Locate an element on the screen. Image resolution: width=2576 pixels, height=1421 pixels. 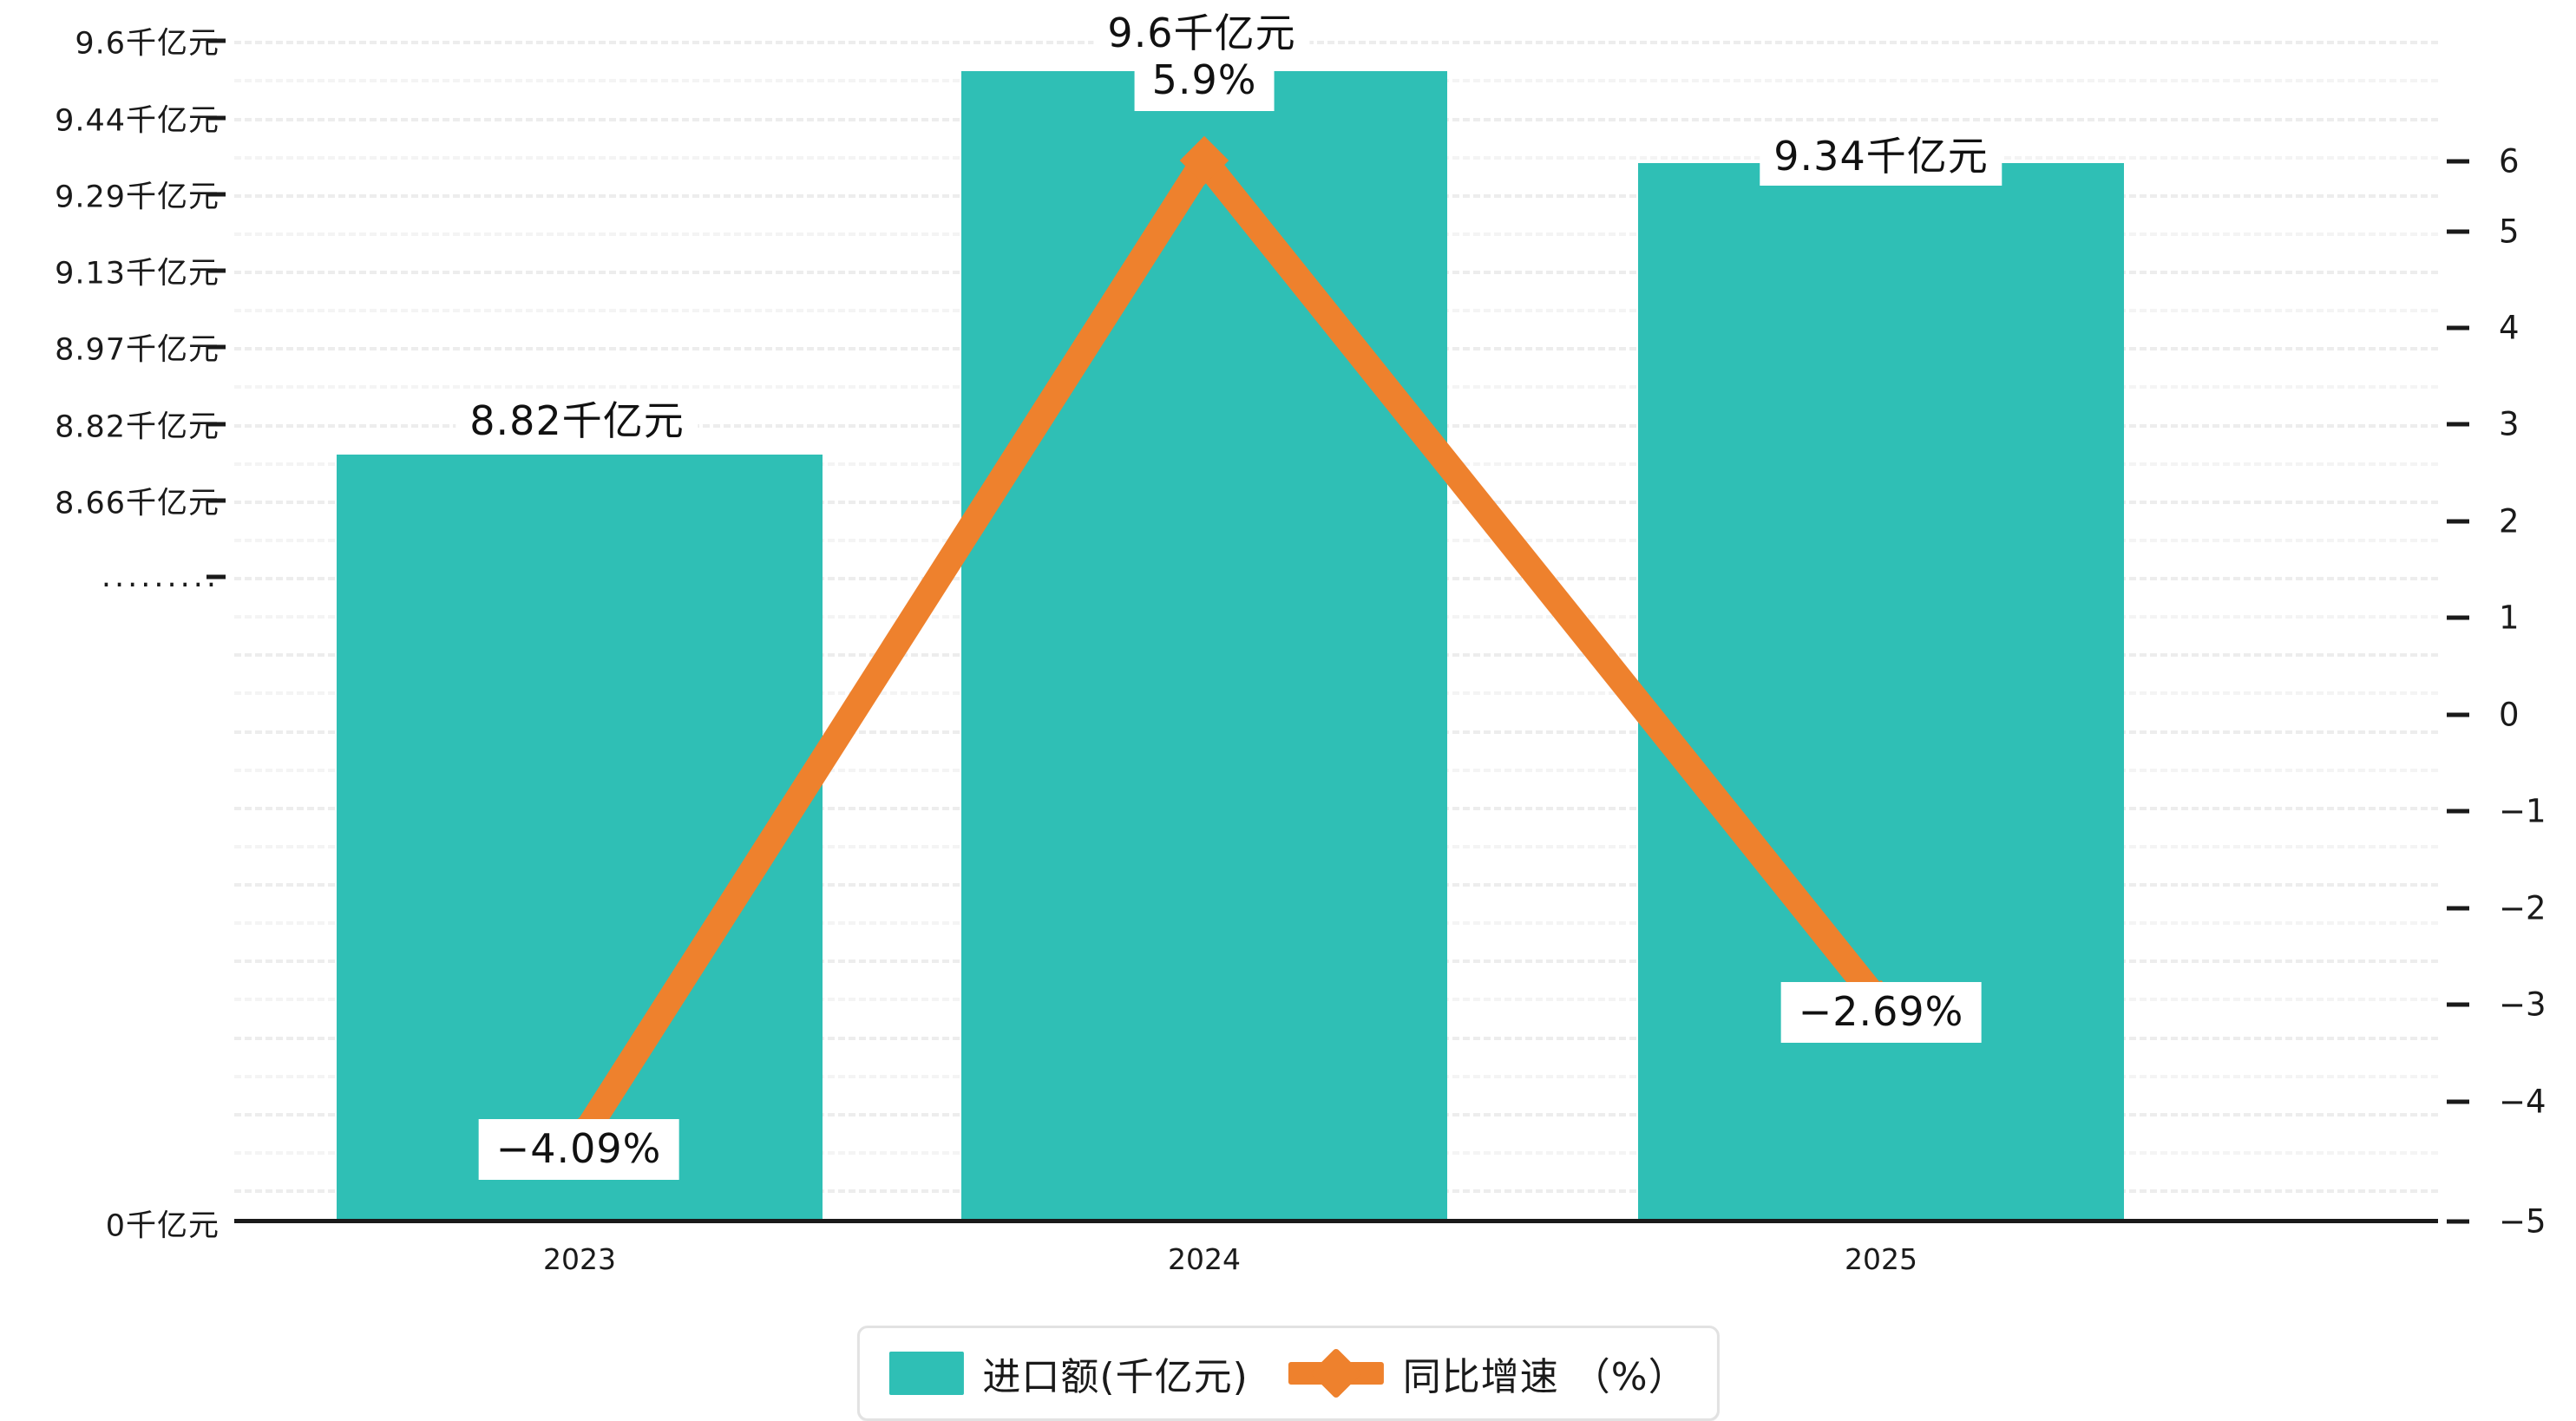
gridline is located at coordinates (1336, 42).